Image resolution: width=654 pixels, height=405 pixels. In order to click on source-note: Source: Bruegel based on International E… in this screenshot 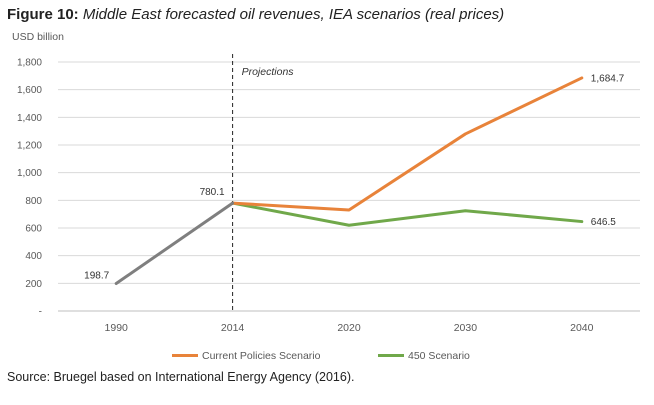, I will do `click(181, 377)`.